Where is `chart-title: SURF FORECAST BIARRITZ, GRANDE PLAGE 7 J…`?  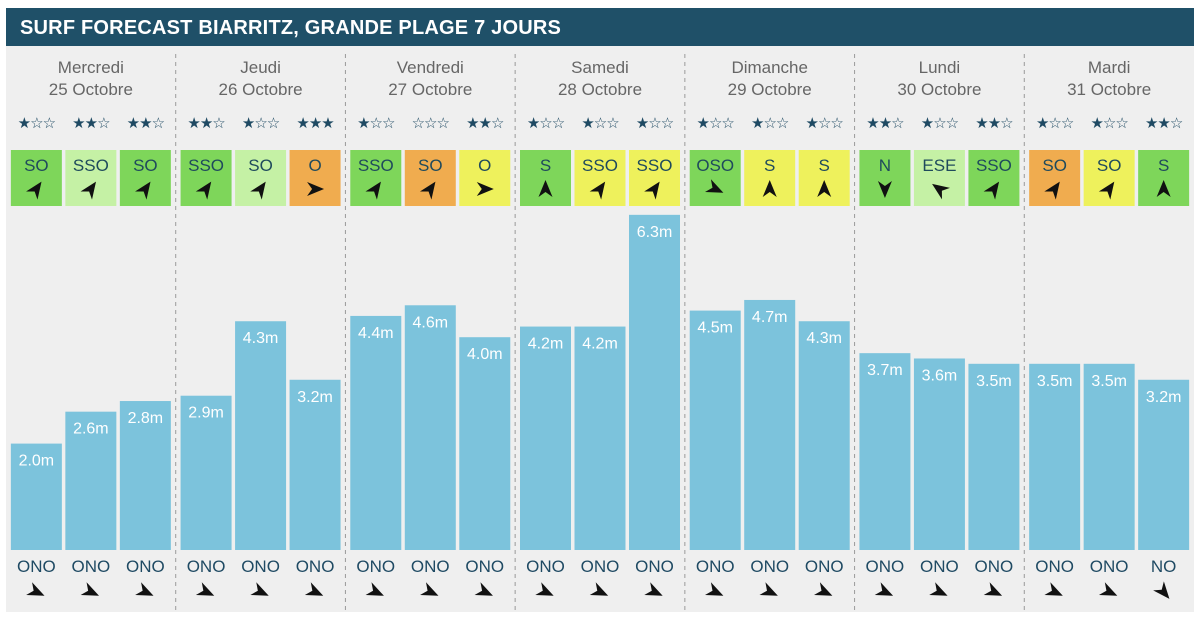 chart-title: SURF FORECAST BIARRITZ, GRANDE PLAGE 7 J… is located at coordinates (291, 28).